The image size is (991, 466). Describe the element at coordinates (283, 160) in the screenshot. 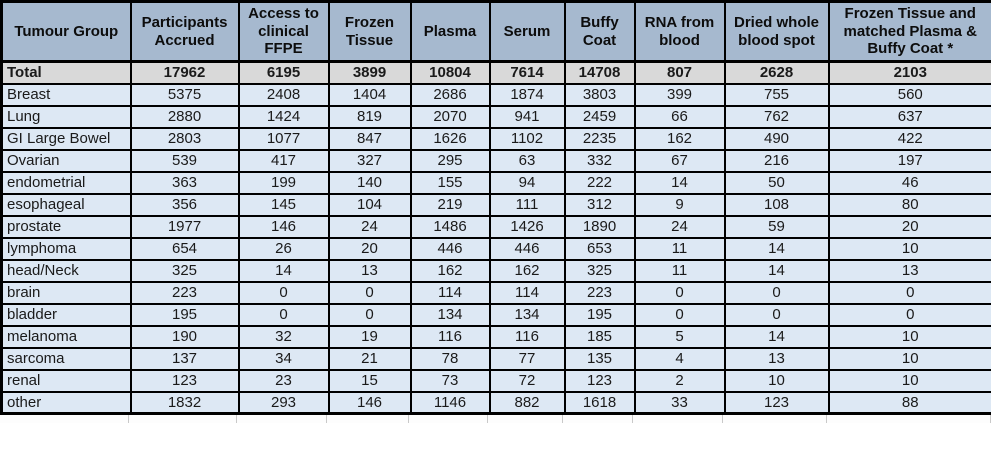

I see `value-cell: 417` at that location.